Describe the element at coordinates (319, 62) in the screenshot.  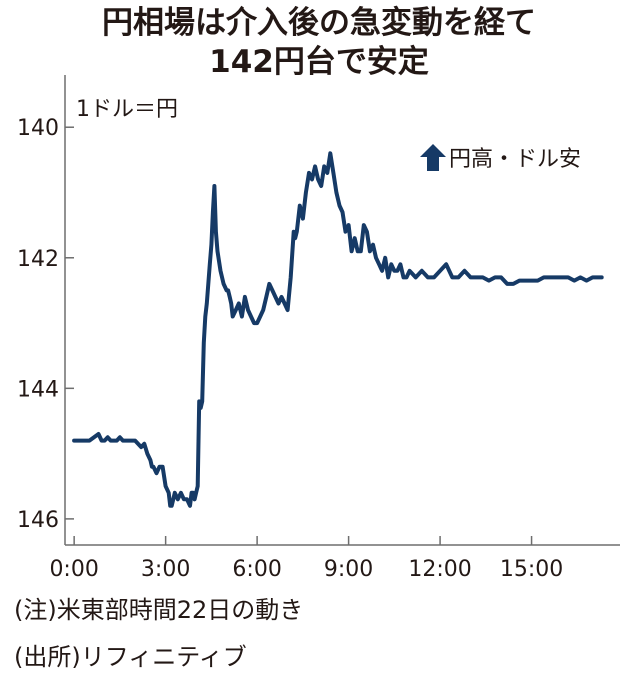
I see `chart-title-line-2: 142円台で安定` at that location.